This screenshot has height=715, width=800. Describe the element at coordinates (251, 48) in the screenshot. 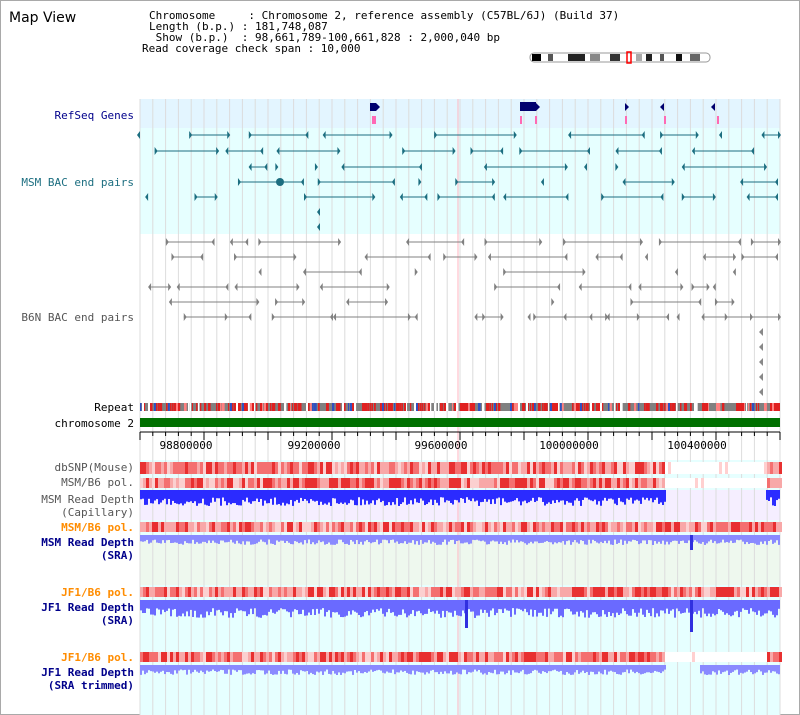

I see `read-coverage-info: Read coverage check span : 10,000` at that location.